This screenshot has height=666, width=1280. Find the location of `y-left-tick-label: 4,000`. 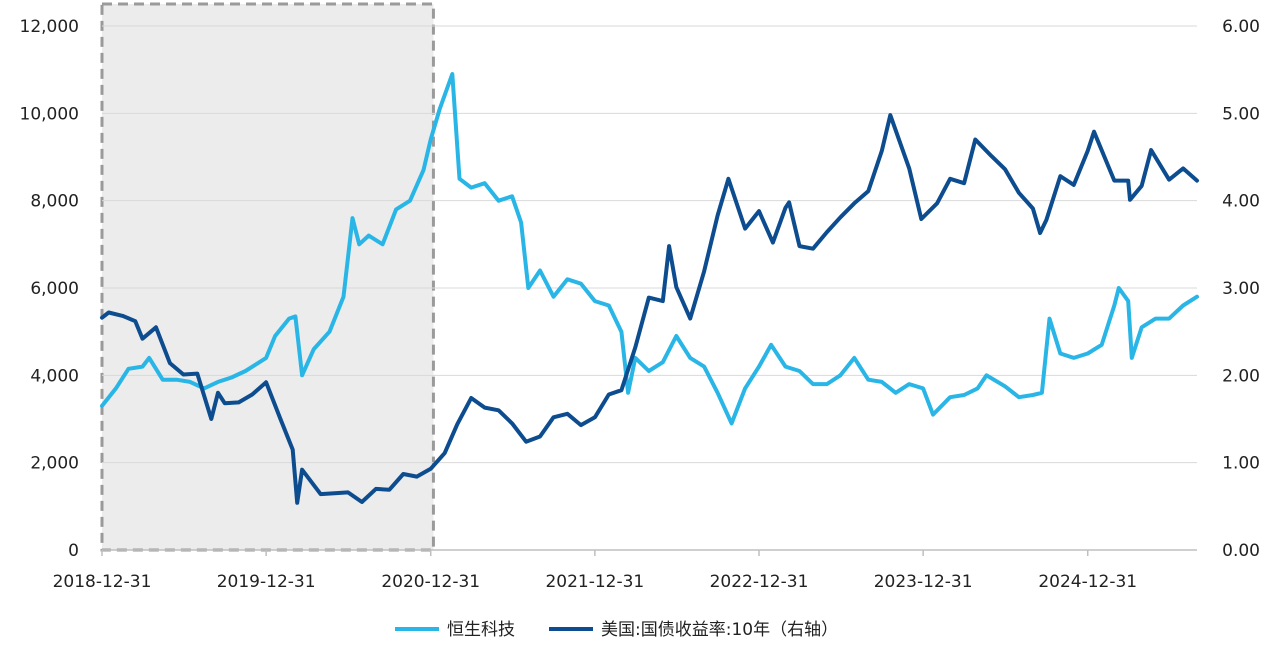

y-left-tick-label: 4,000 is located at coordinates (54, 376).